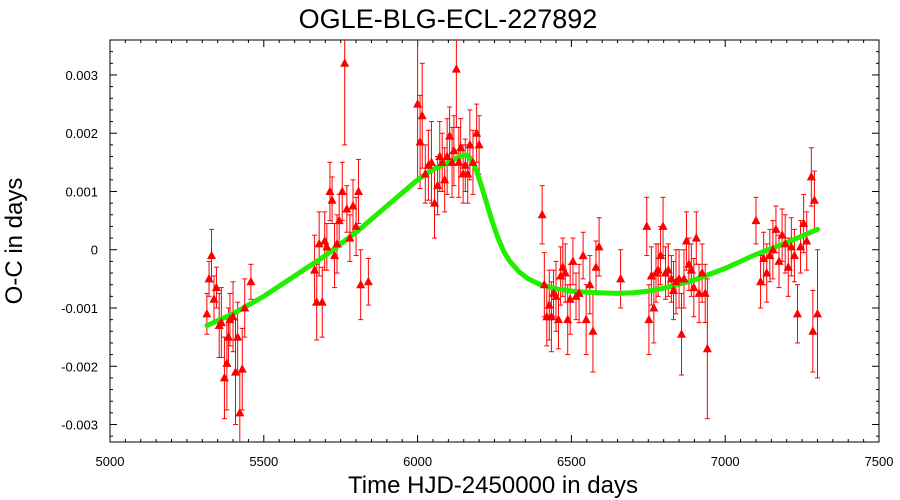  What do you see at coordinates (110, 461) in the screenshot?
I see `x-tick-label: 5000` at bounding box center [110, 461].